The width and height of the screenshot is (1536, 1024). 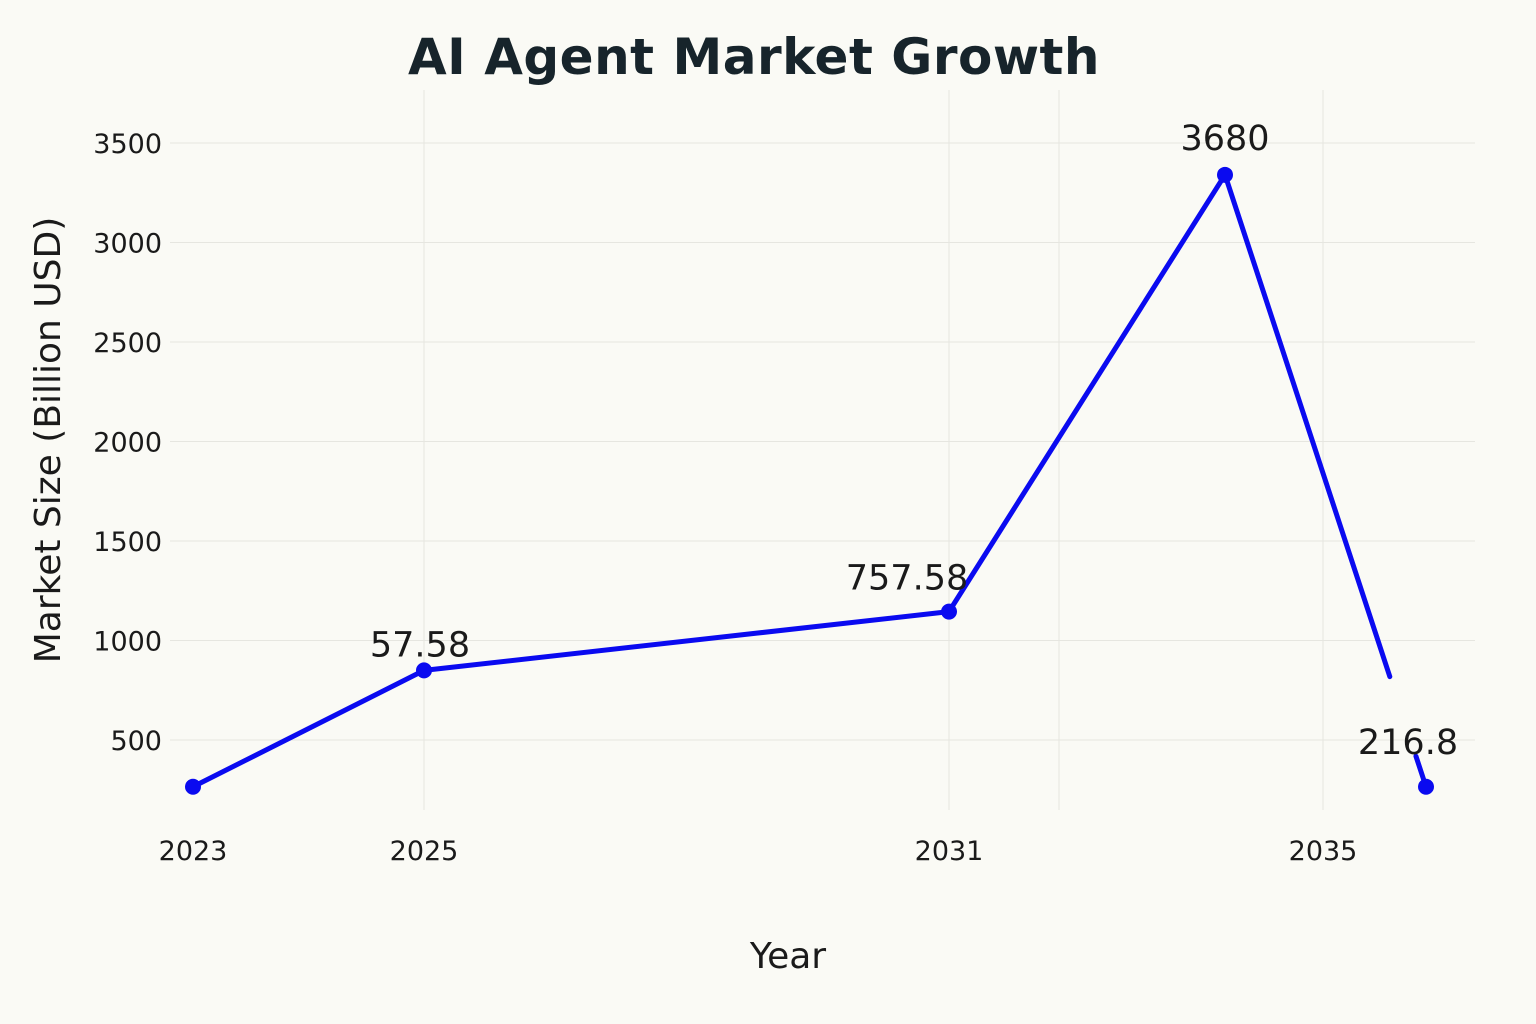 What do you see at coordinates (136, 741) in the screenshot?
I see `y-tick-label: 500` at bounding box center [136, 741].